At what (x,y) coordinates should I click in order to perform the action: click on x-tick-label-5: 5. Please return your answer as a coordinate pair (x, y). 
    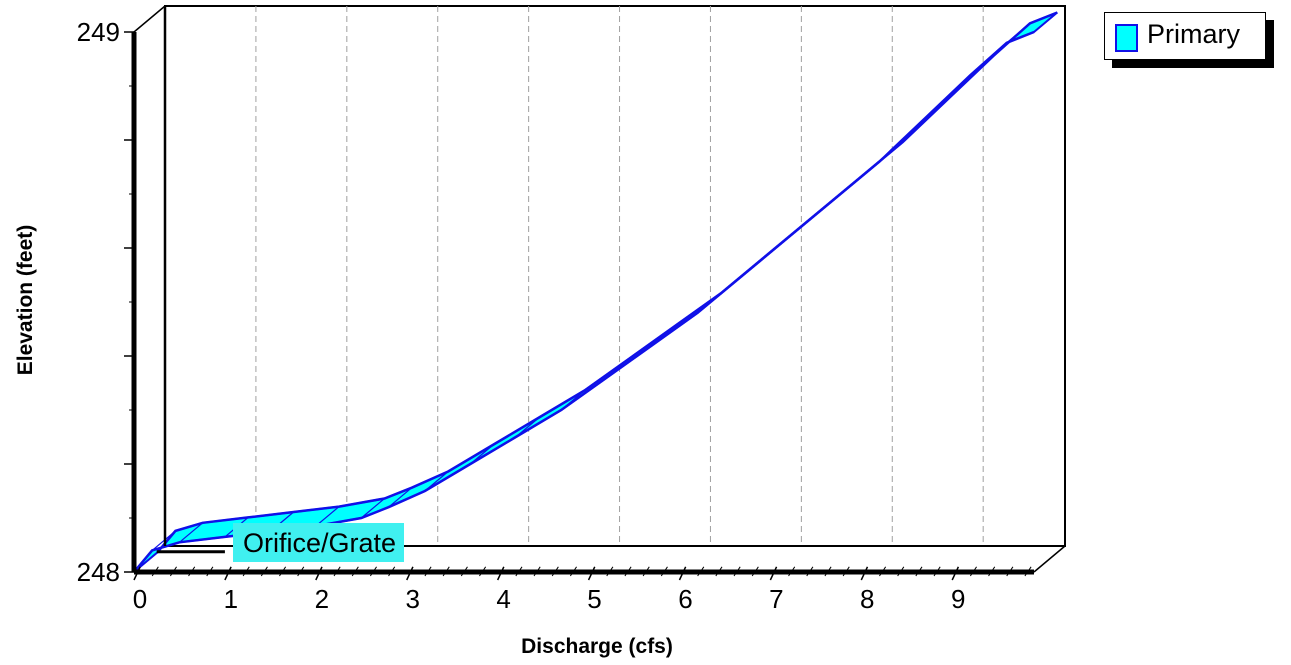
    Looking at the image, I should click on (594, 599).